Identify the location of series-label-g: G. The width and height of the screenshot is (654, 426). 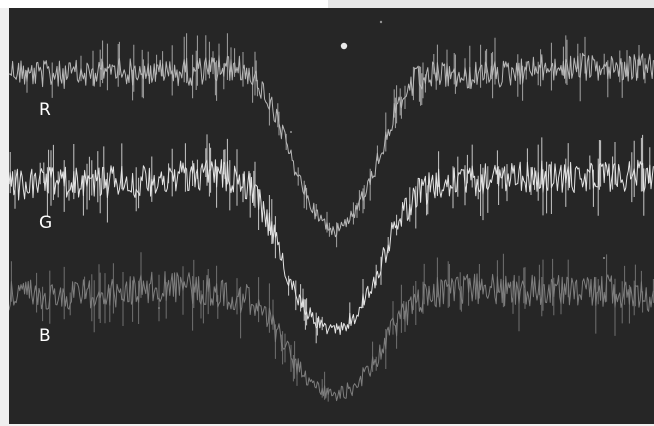
(46, 223).